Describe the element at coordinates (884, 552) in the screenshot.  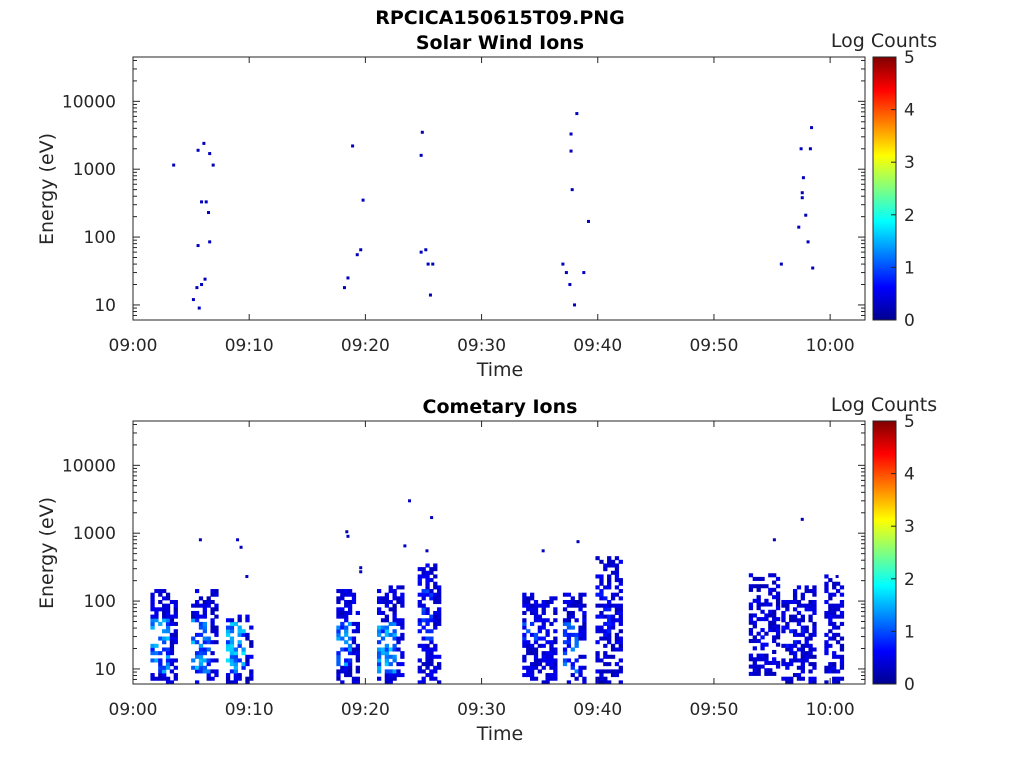
I see `colorbar` at that location.